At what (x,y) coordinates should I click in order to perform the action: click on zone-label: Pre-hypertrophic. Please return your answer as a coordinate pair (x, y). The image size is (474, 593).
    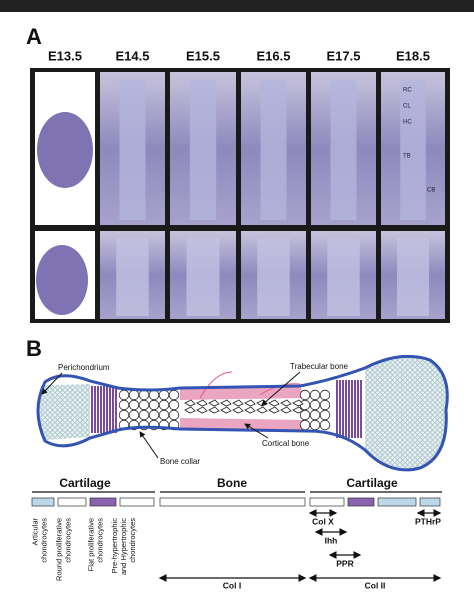
    Looking at the image, I should click on (114, 546).